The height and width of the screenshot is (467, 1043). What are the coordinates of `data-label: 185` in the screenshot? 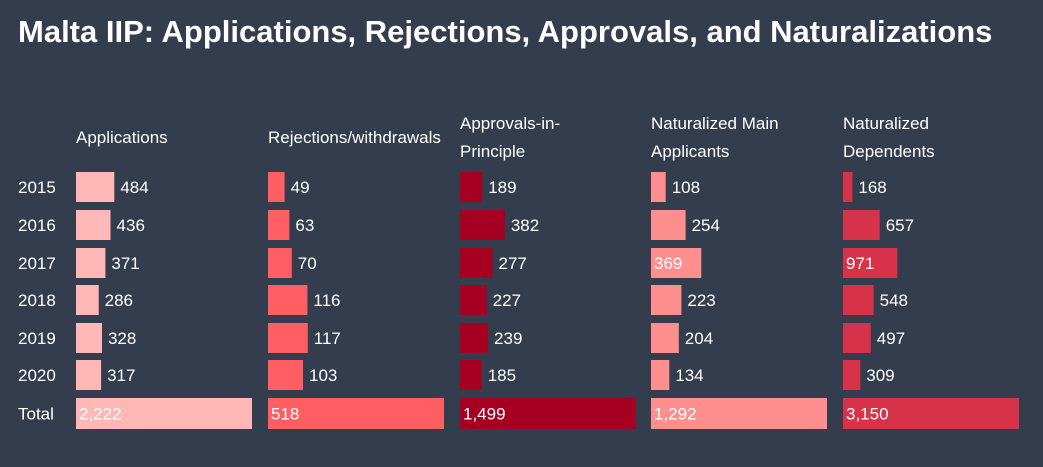 It's located at (502, 375).